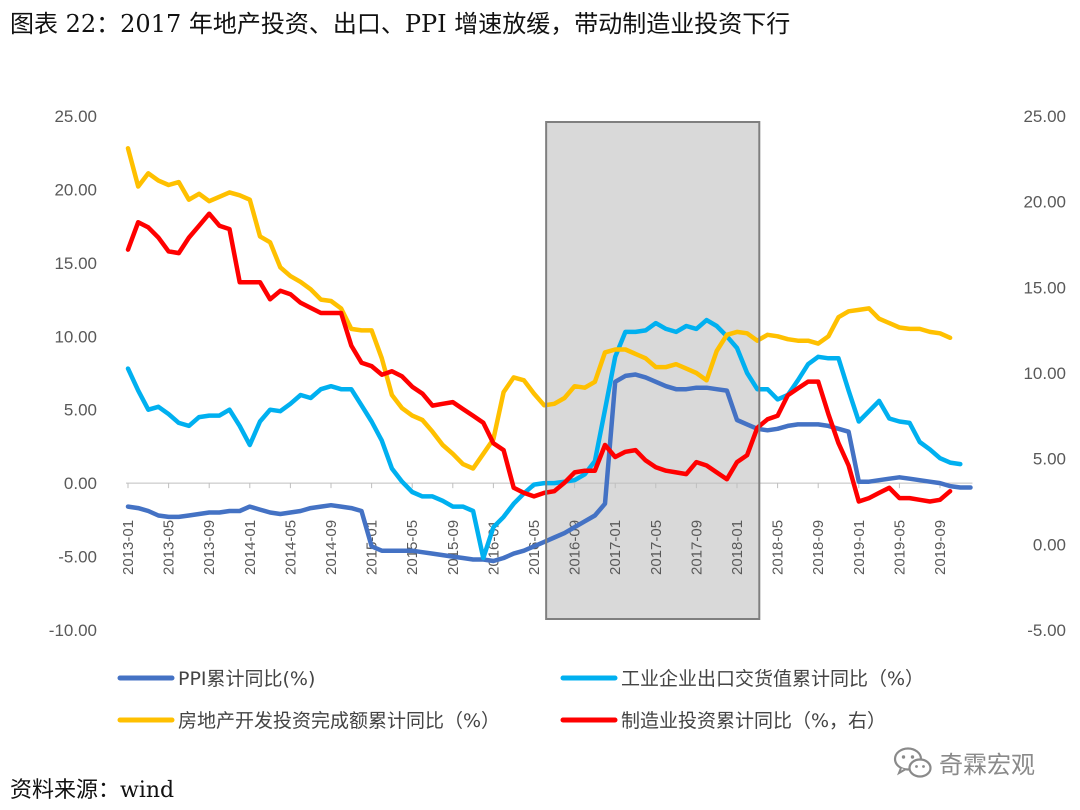 This screenshot has height=810, width=1080. What do you see at coordinates (400, 24) in the screenshot?
I see `chart-title: 图表 22：2017 年地产投资、出口、PPI 增速放缓，带动制造业投资下行` at bounding box center [400, 24].